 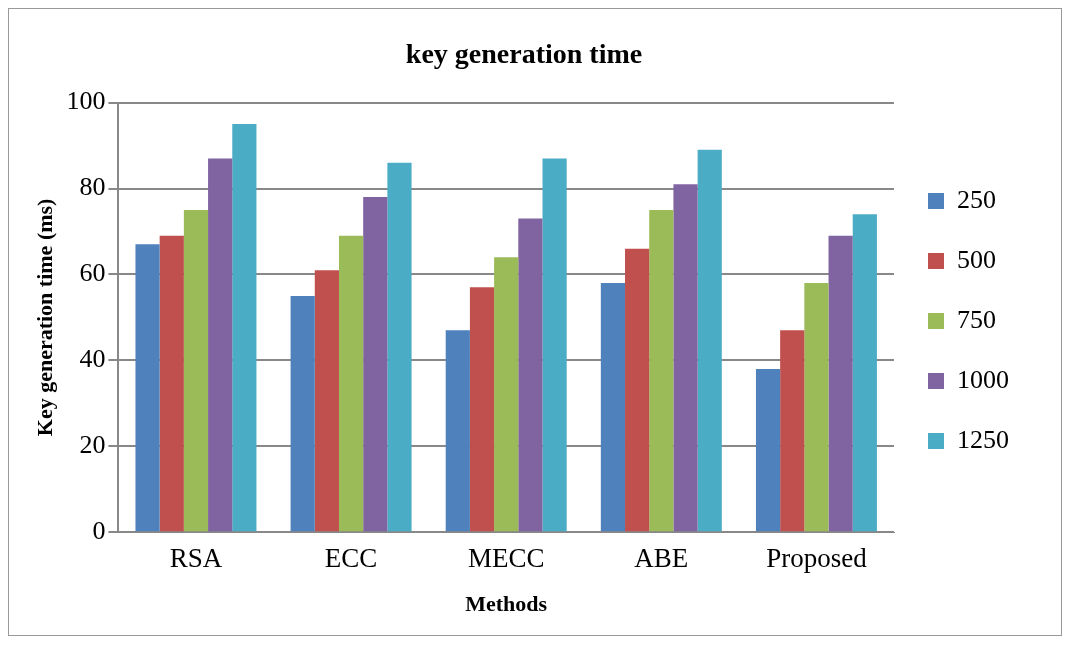 I want to click on legend-label: 1000, so click(x=983, y=379).